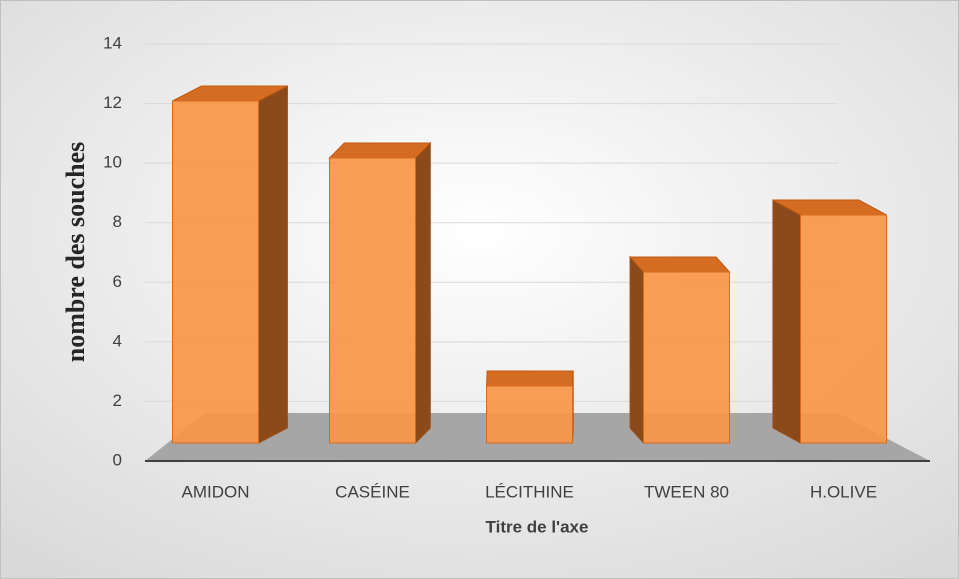 This screenshot has height=579, width=959. Describe the element at coordinates (117, 340) in the screenshot. I see `y-tick-label: 4` at that location.